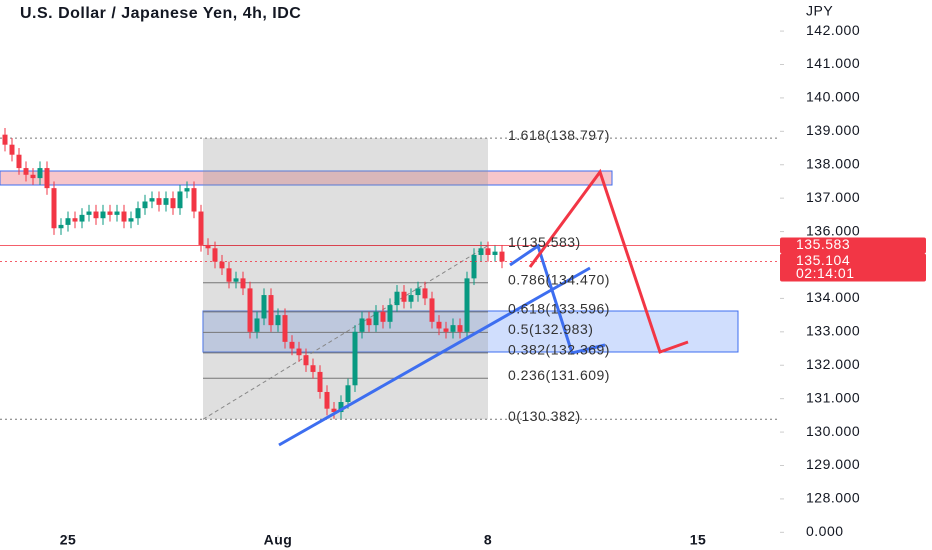 This screenshot has height=550, width=932. Describe the element at coordinates (833, 397) in the screenshot. I see `y-tick-label: 131.000` at that location.